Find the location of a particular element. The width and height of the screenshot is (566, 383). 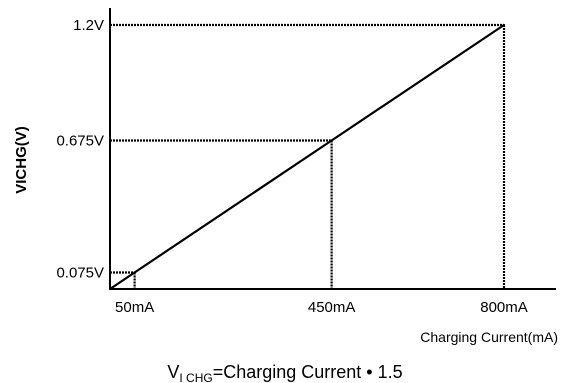

y-axis-label: VICHG(V) is located at coordinates (21, 160).